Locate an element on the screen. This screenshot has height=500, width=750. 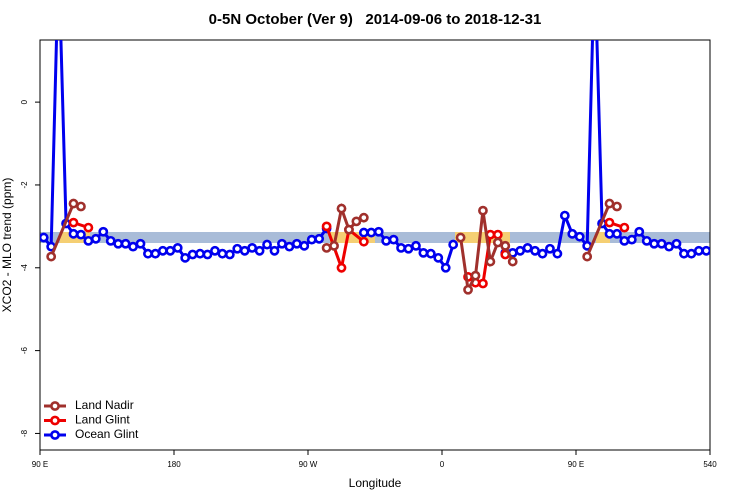
y-tick-label: -2 is located at coordinates (24, 185).